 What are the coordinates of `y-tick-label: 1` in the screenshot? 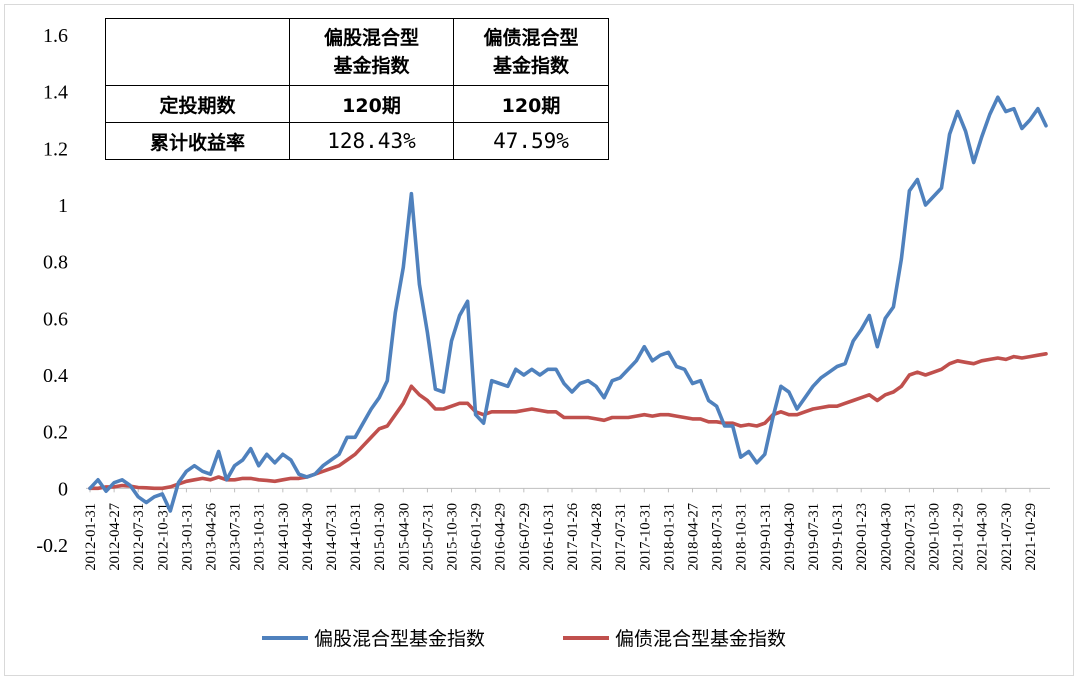 It's located at (63, 206).